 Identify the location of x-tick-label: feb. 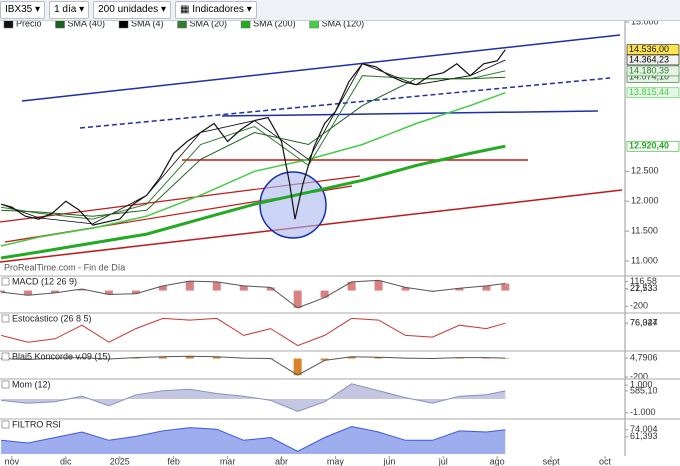
(173, 461).